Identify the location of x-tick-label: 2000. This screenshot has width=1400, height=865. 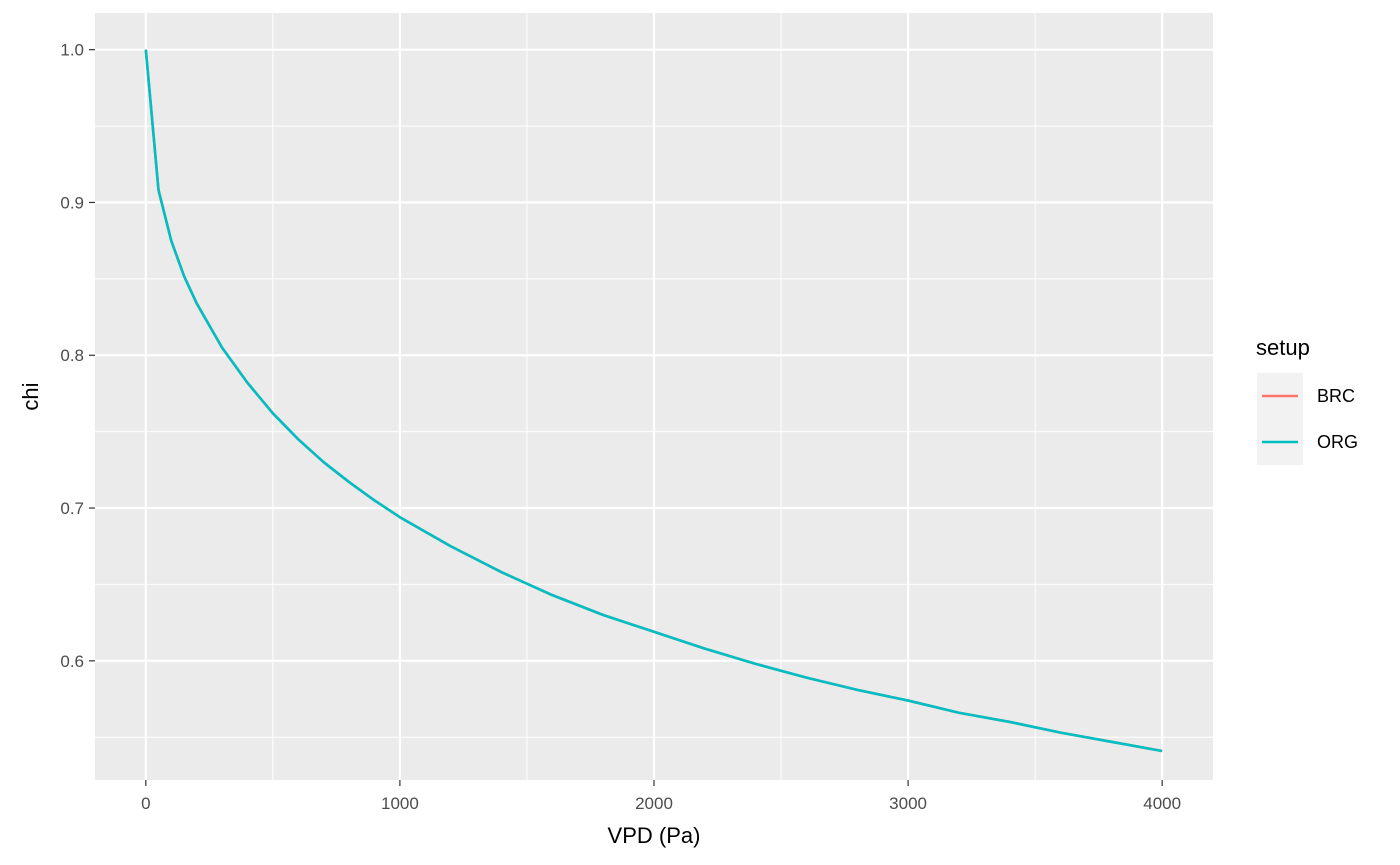
(654, 803).